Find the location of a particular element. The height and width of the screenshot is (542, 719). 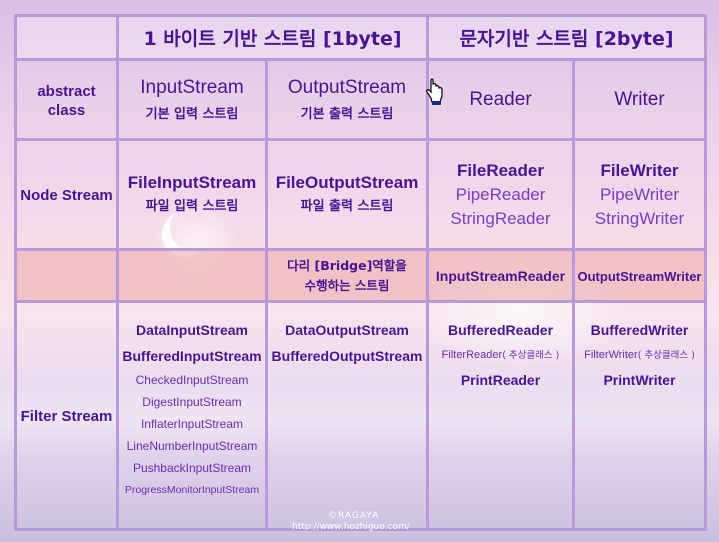

row-header-abstract: abstract class is located at coordinates (66, 99).